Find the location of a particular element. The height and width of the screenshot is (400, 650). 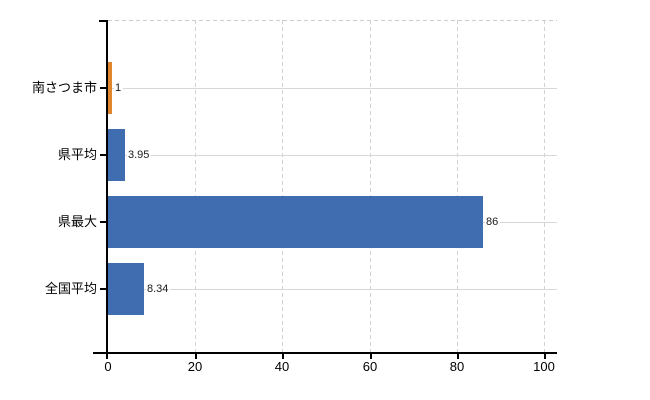

x-tick-label: 100 is located at coordinates (544, 366).